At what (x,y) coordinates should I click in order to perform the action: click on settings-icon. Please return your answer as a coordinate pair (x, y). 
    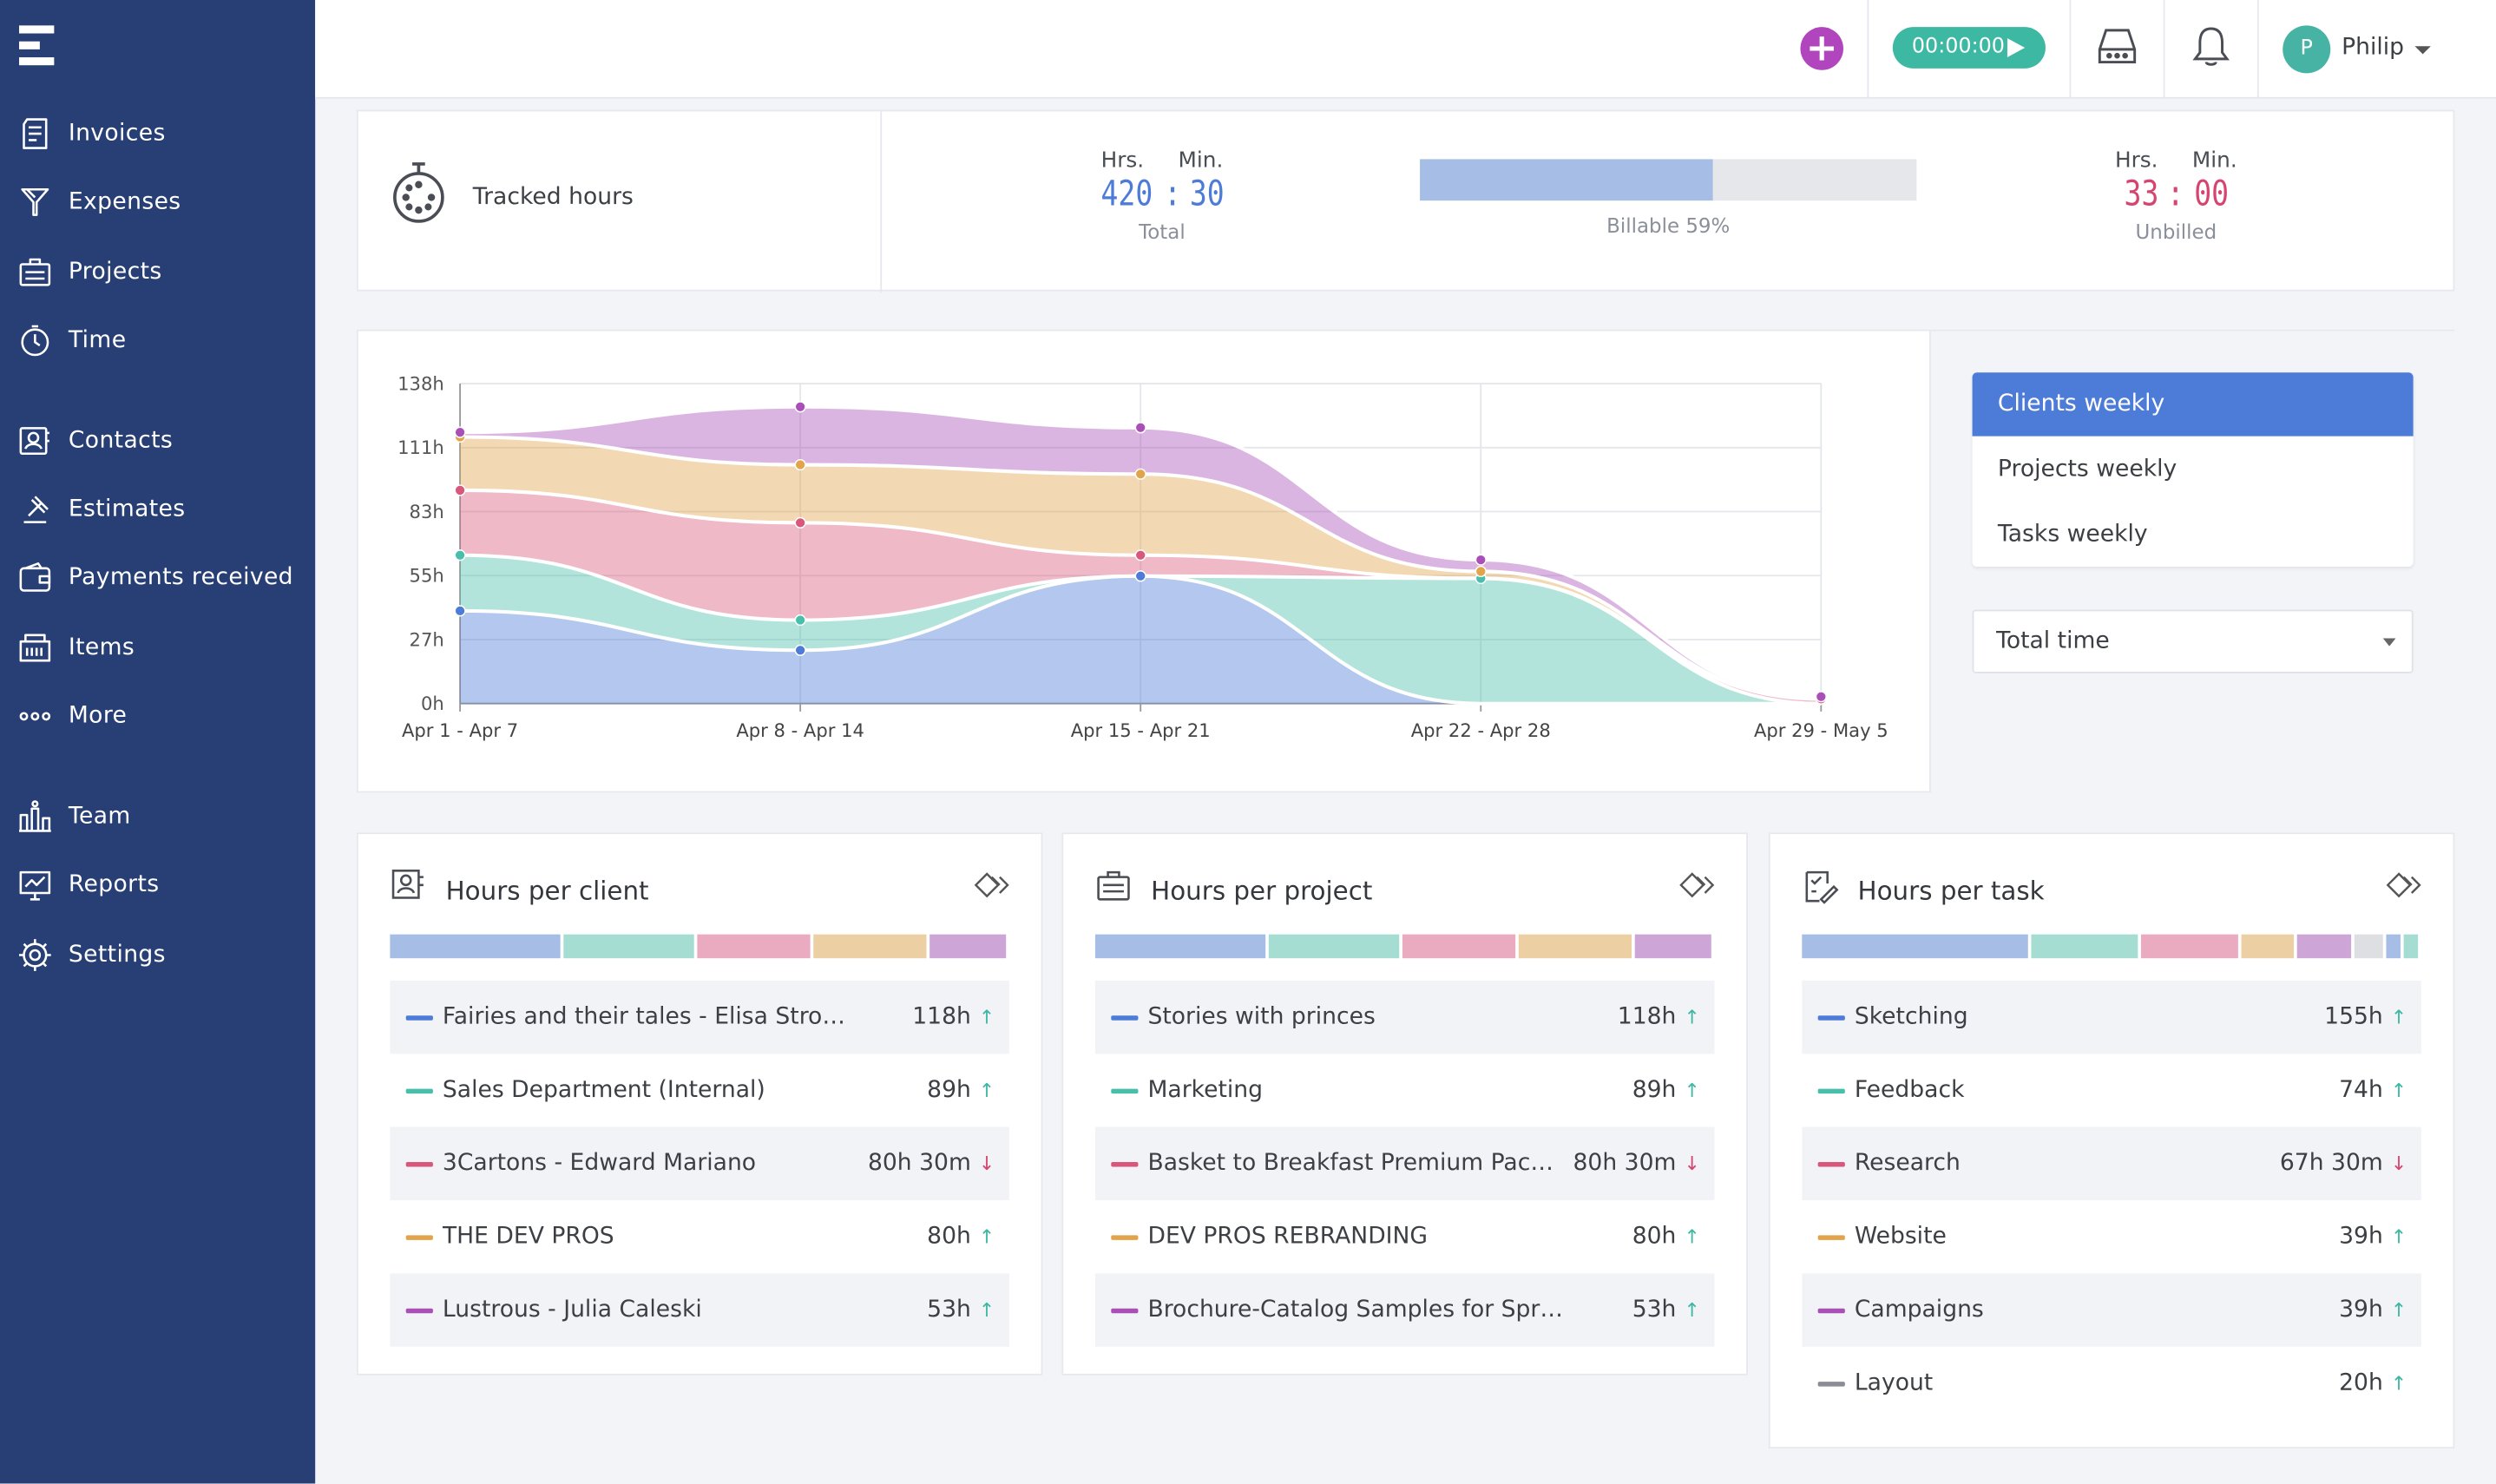
    Looking at the image, I should click on (35, 955).